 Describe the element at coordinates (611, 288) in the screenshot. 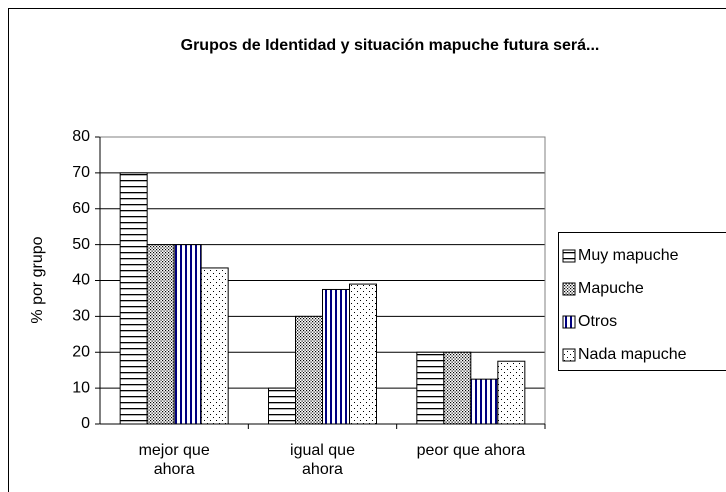

I see `legend-label: Mapuche` at that location.